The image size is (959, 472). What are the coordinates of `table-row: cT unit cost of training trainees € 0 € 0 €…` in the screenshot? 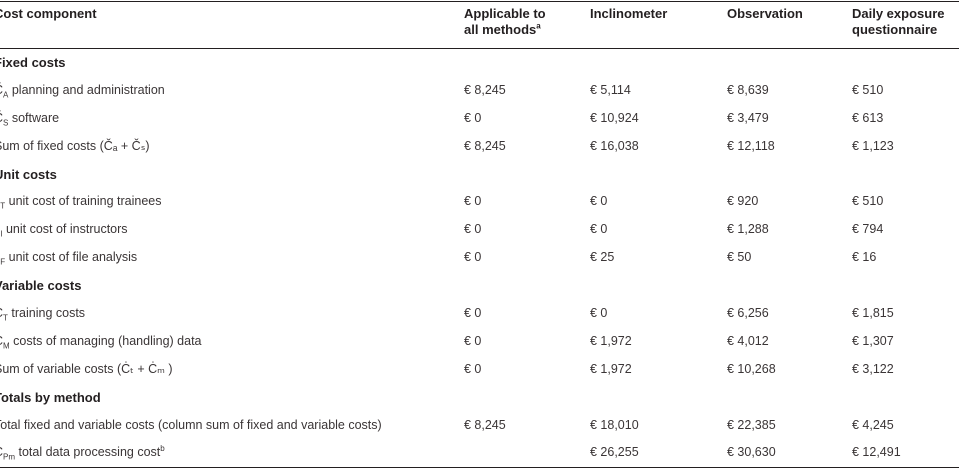 It's located at (479, 202).